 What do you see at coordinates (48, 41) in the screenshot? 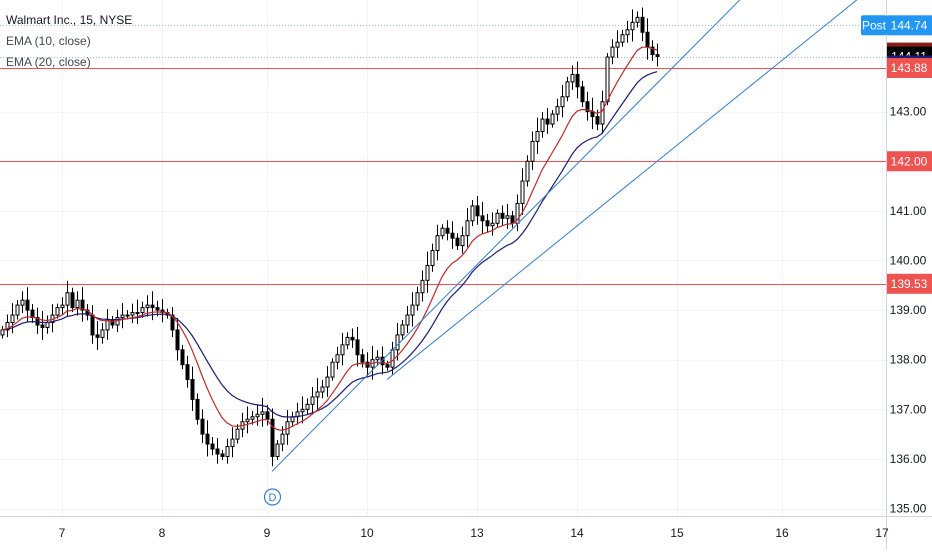
I see `legend-ema10: EMA (10, close)` at bounding box center [48, 41].